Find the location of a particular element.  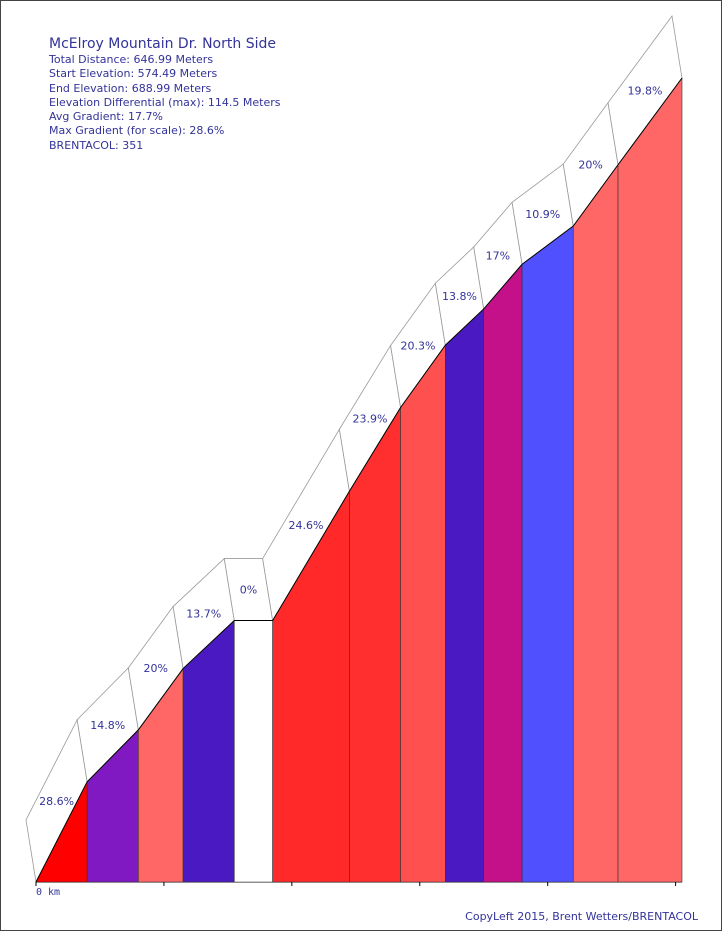

gradient-label: 0% is located at coordinates (248, 590).